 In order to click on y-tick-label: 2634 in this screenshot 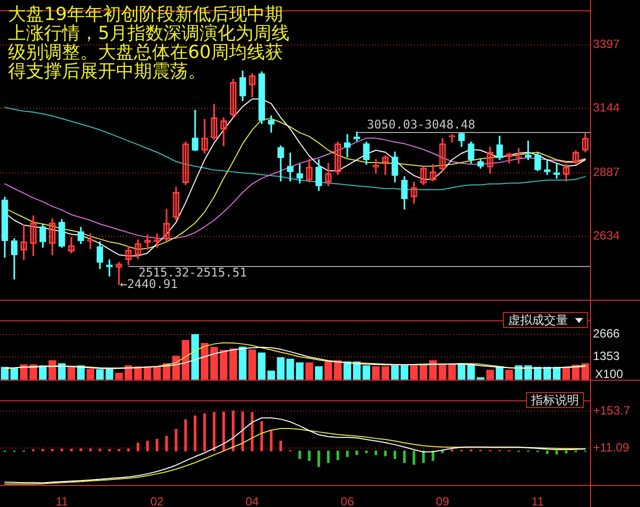, I will do `click(606, 235)`.